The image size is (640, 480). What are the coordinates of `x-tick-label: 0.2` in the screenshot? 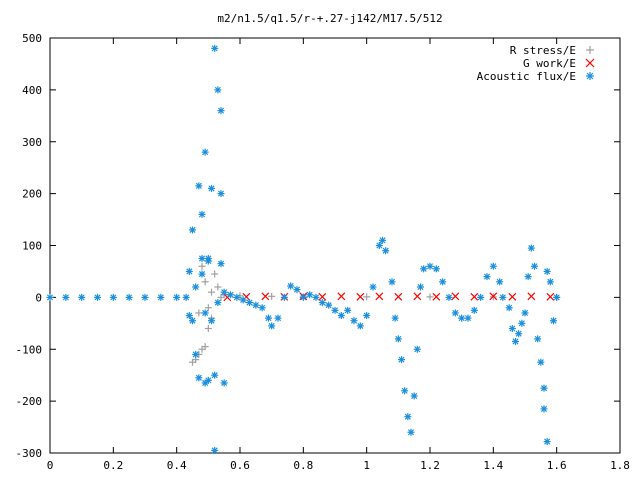 It's located at (113, 465).